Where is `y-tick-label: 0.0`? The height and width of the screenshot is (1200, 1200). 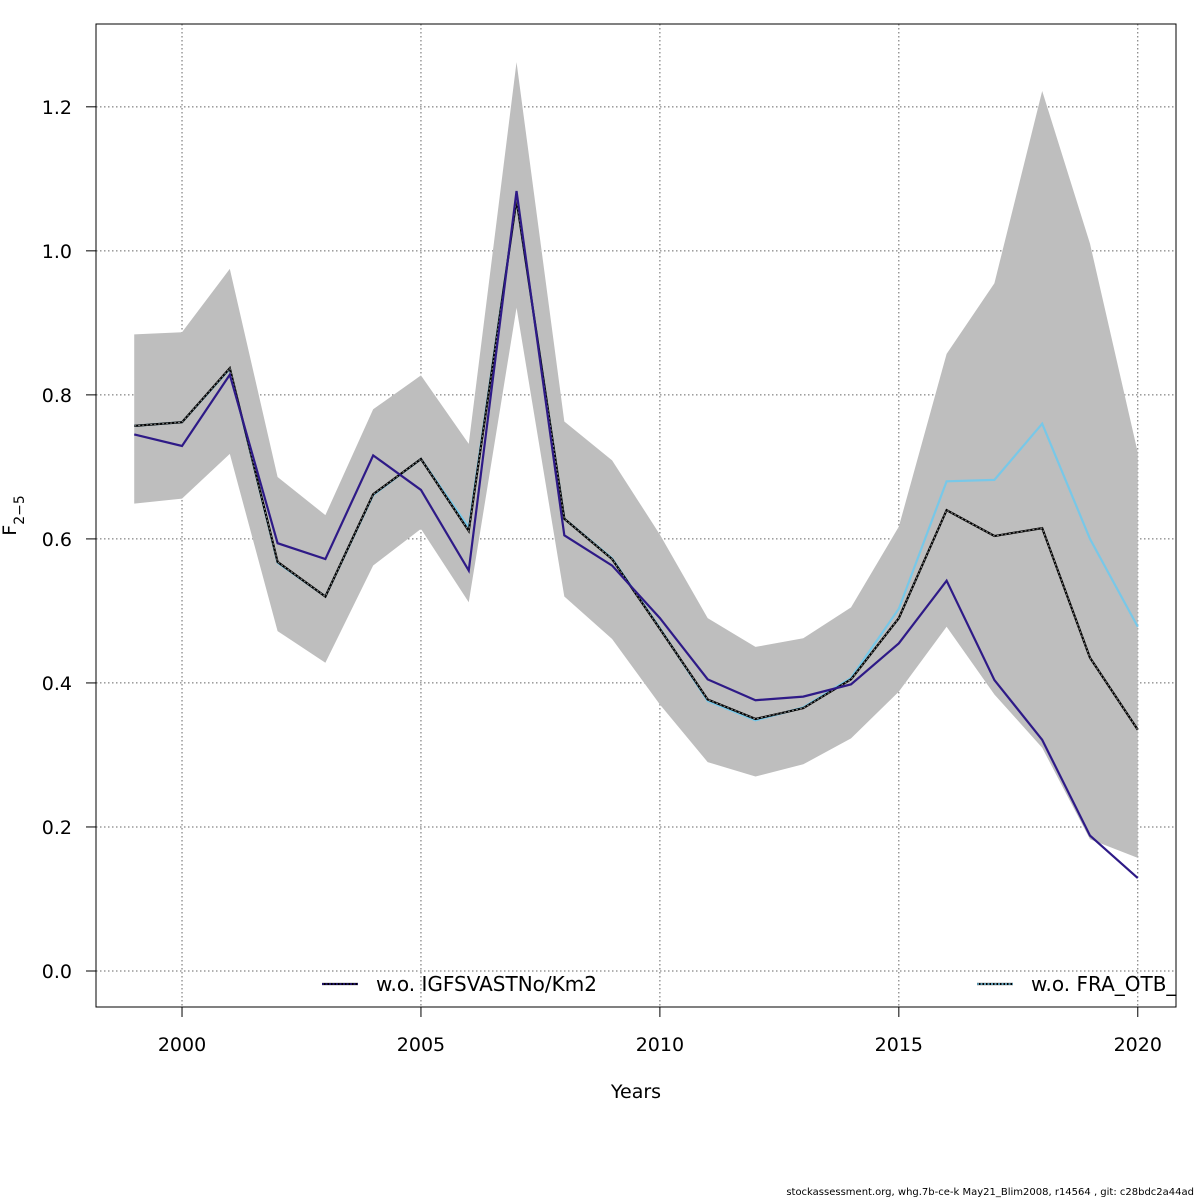 y-tick-label: 0.0 is located at coordinates (57, 972).